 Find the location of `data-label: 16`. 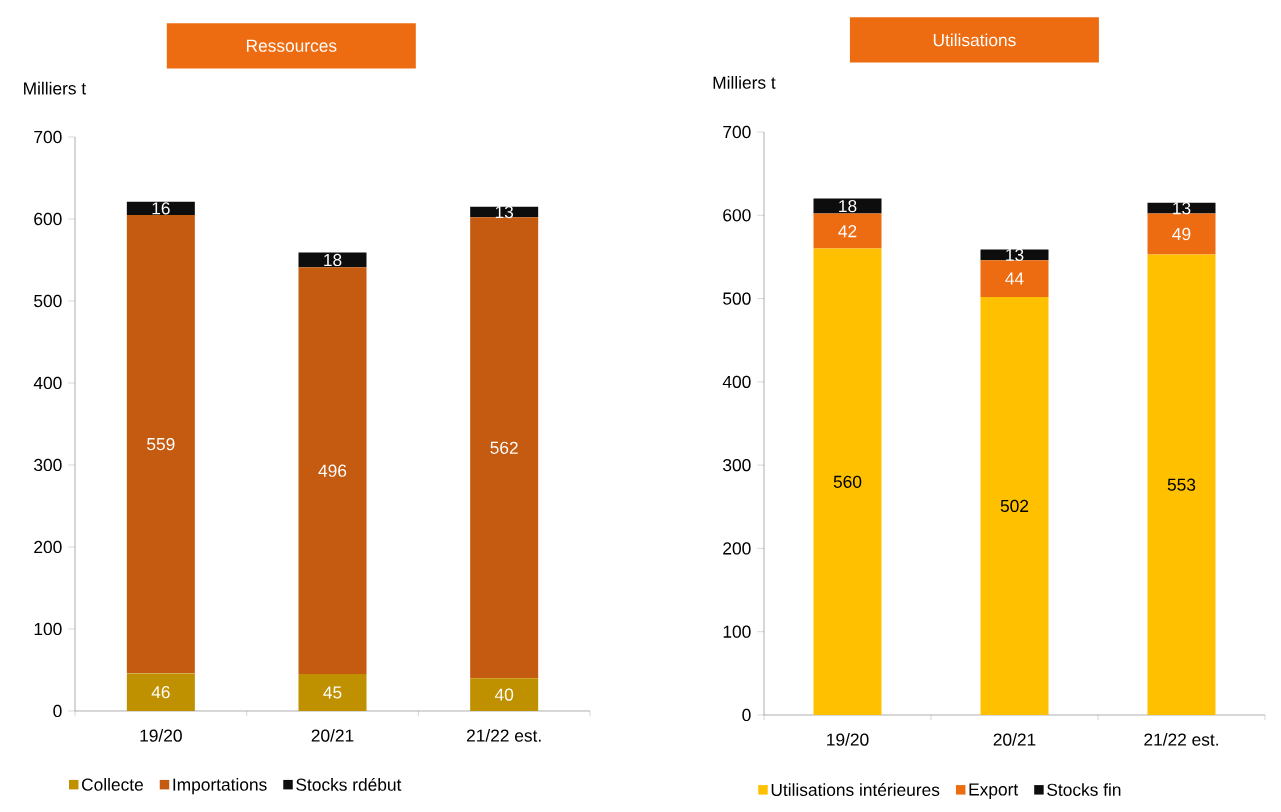

data-label: 16 is located at coordinates (161, 208).